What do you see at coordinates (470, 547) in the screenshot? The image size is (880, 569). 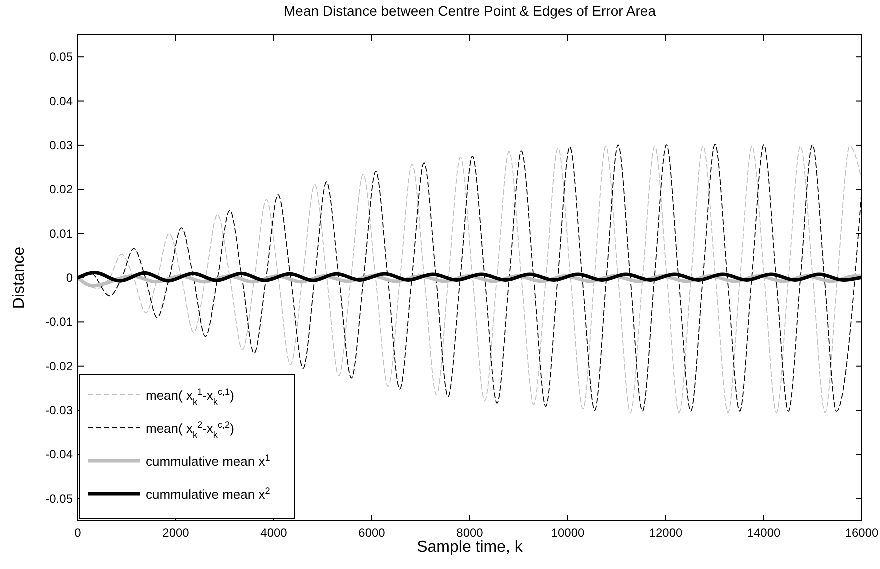 I see `x-axis-title: Sample time, k` at bounding box center [470, 547].